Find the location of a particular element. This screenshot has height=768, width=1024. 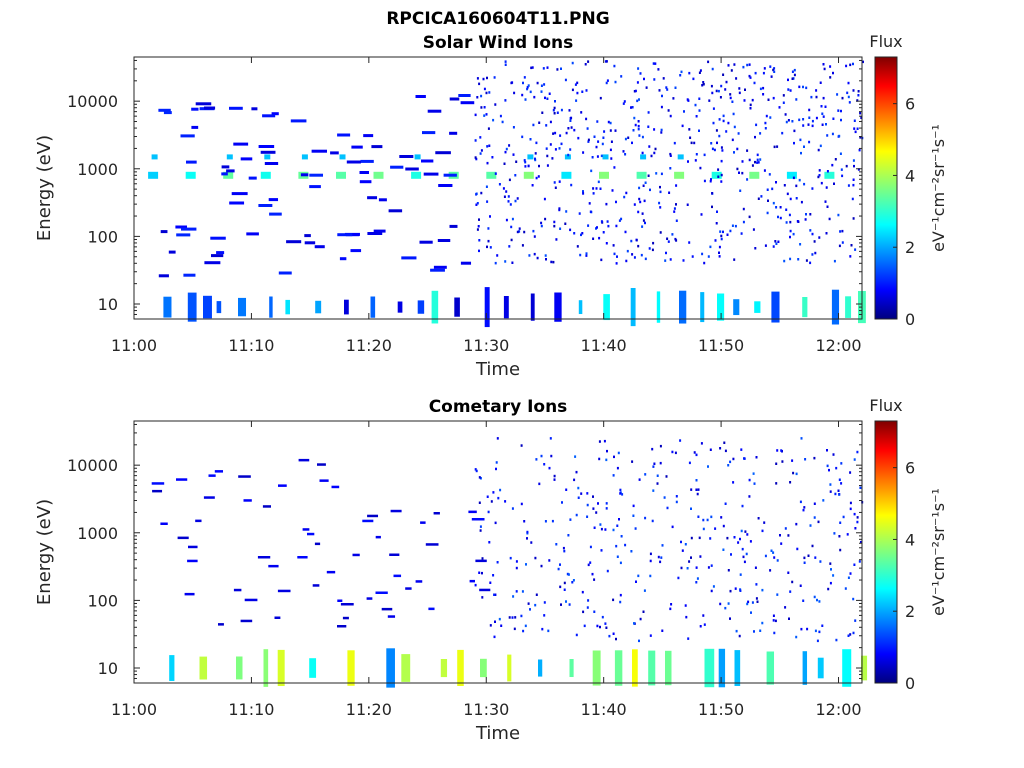

colorbar-tick-label: 2 is located at coordinates (910, 247).